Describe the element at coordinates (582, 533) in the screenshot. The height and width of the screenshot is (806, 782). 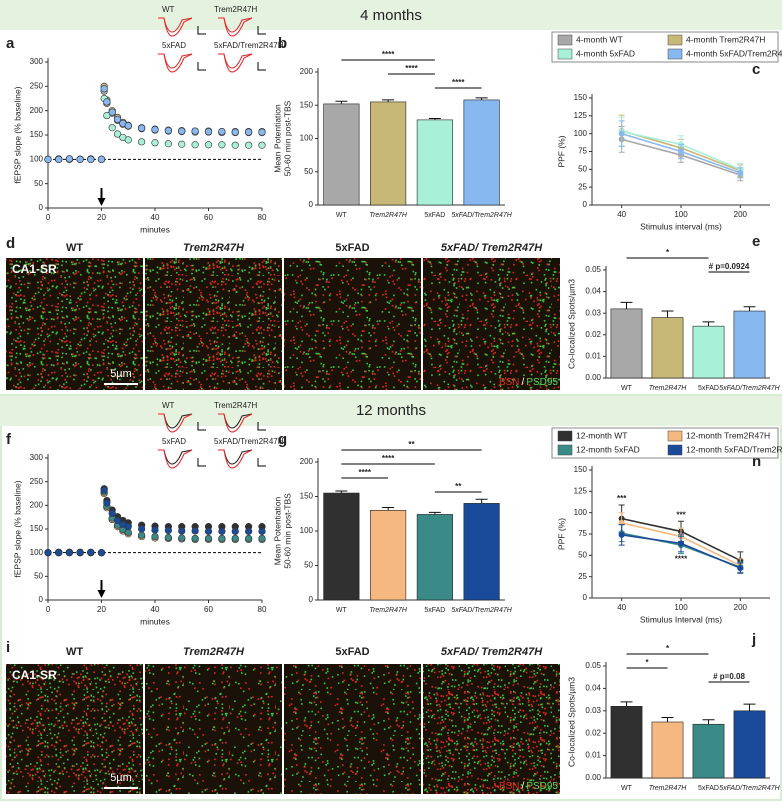
I see `y-tick-label: 75` at that location.